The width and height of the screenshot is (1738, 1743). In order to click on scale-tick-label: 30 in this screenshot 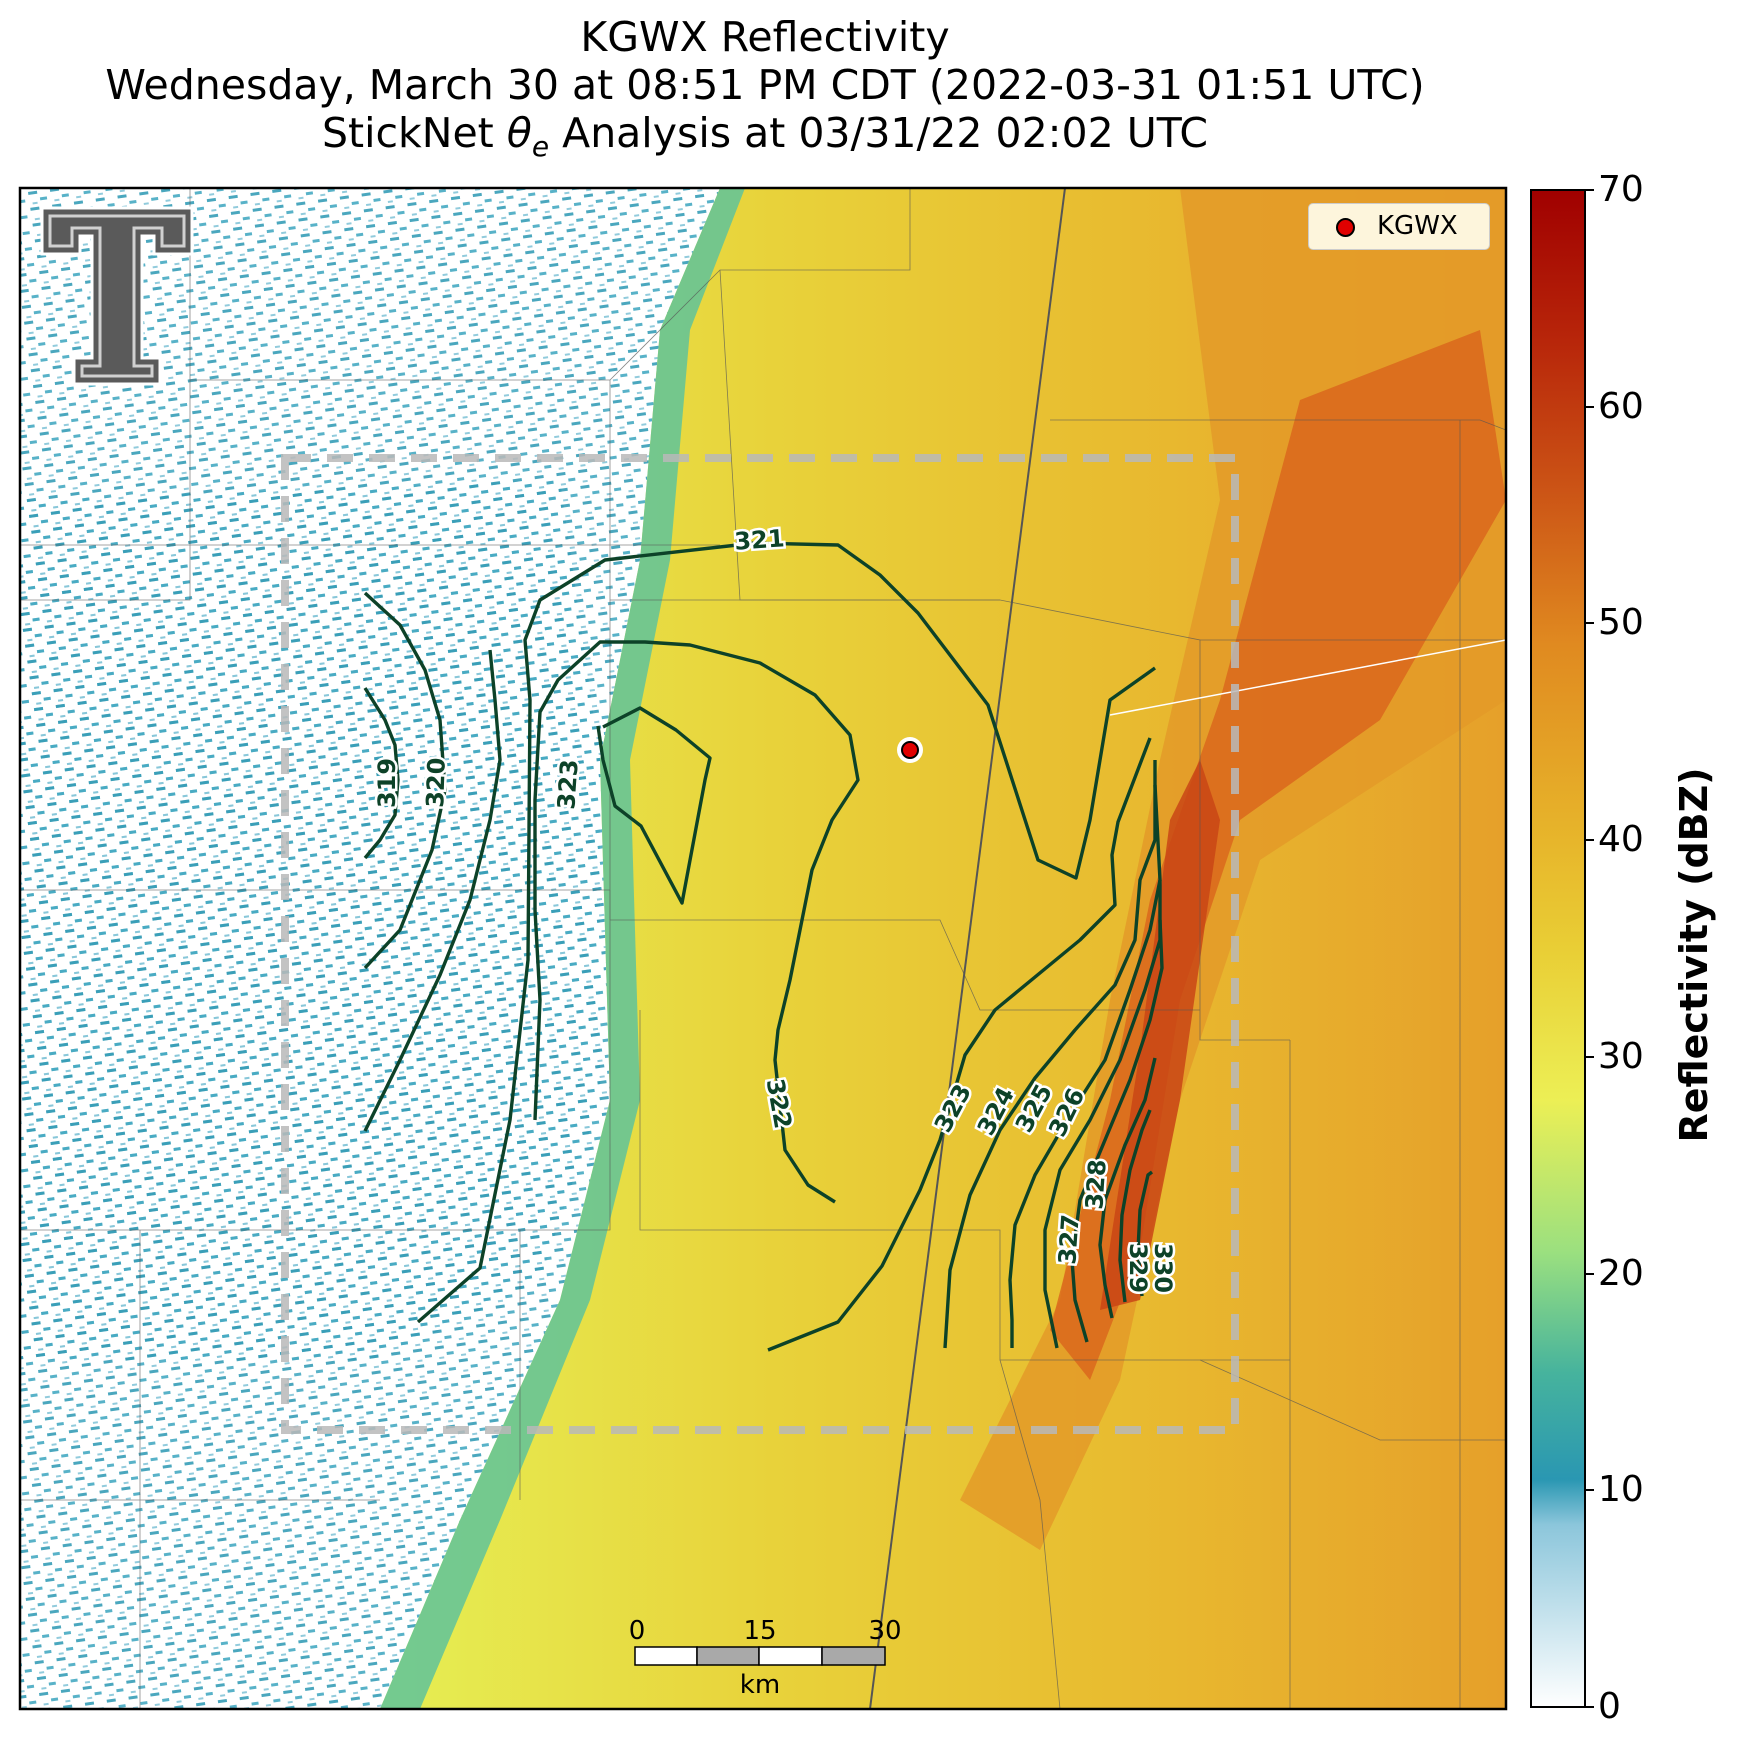, I will do `click(885, 1631)`.